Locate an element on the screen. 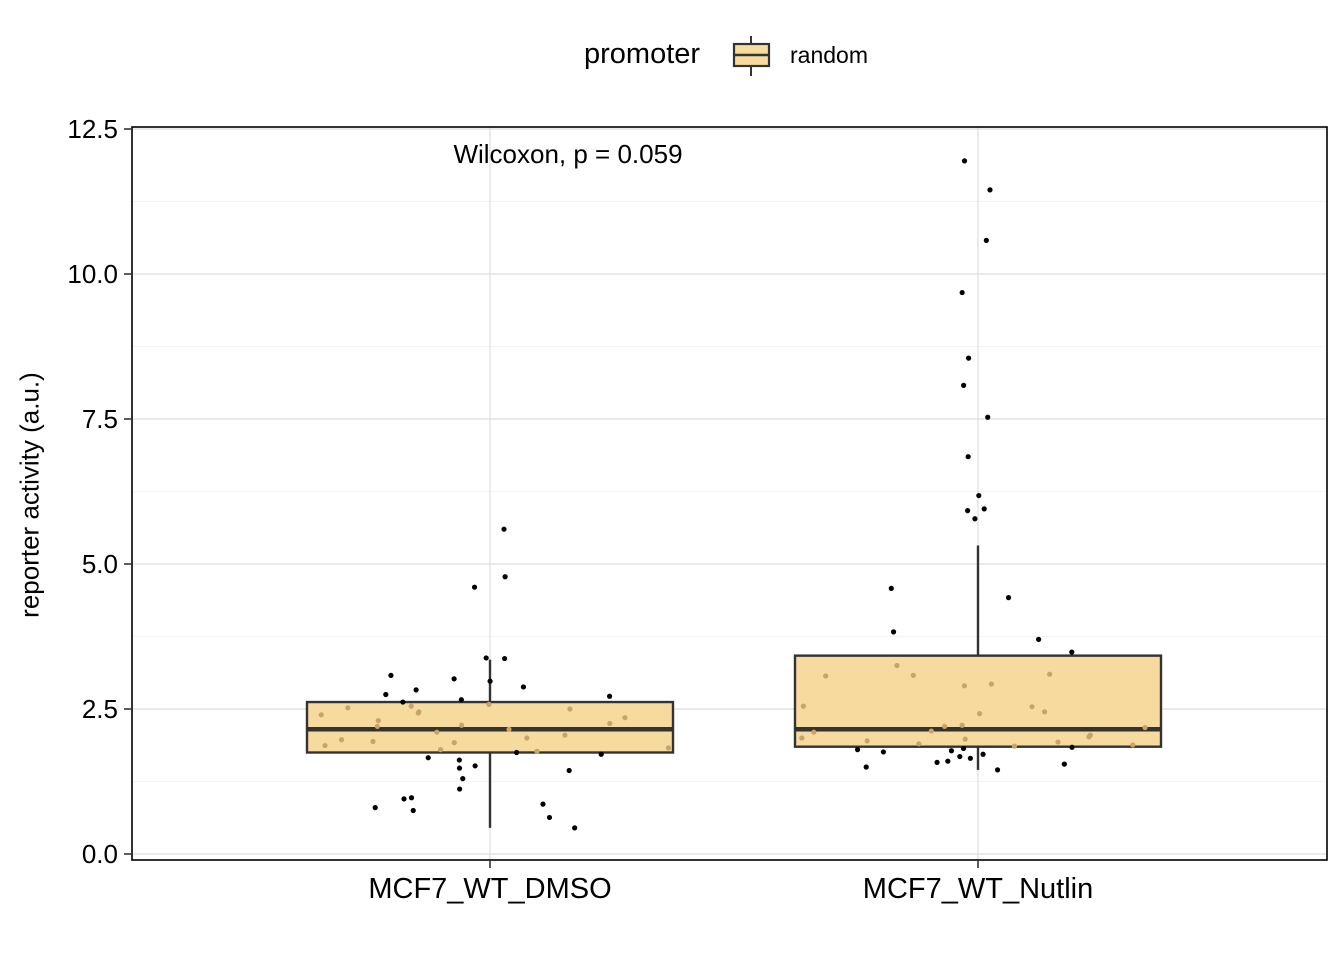 The height and width of the screenshot is (960, 1344). legend-label-random: random is located at coordinates (829, 55).